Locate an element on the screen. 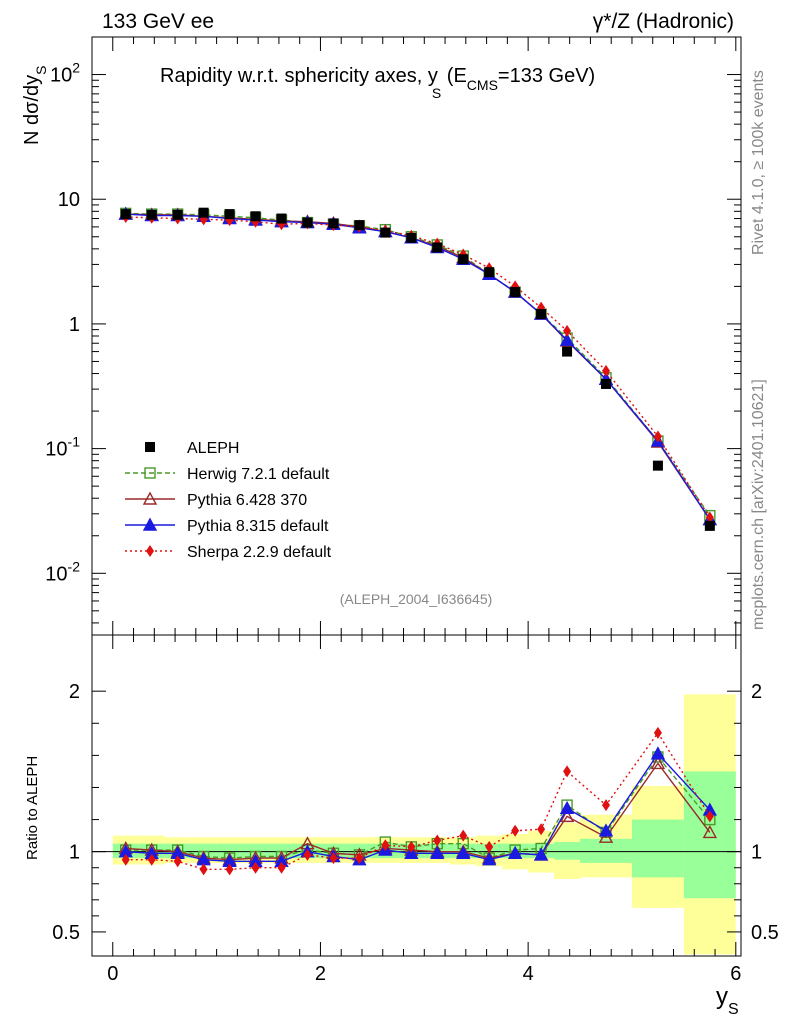  legend-item: Pythia 8.315 default is located at coordinates (227, 526).